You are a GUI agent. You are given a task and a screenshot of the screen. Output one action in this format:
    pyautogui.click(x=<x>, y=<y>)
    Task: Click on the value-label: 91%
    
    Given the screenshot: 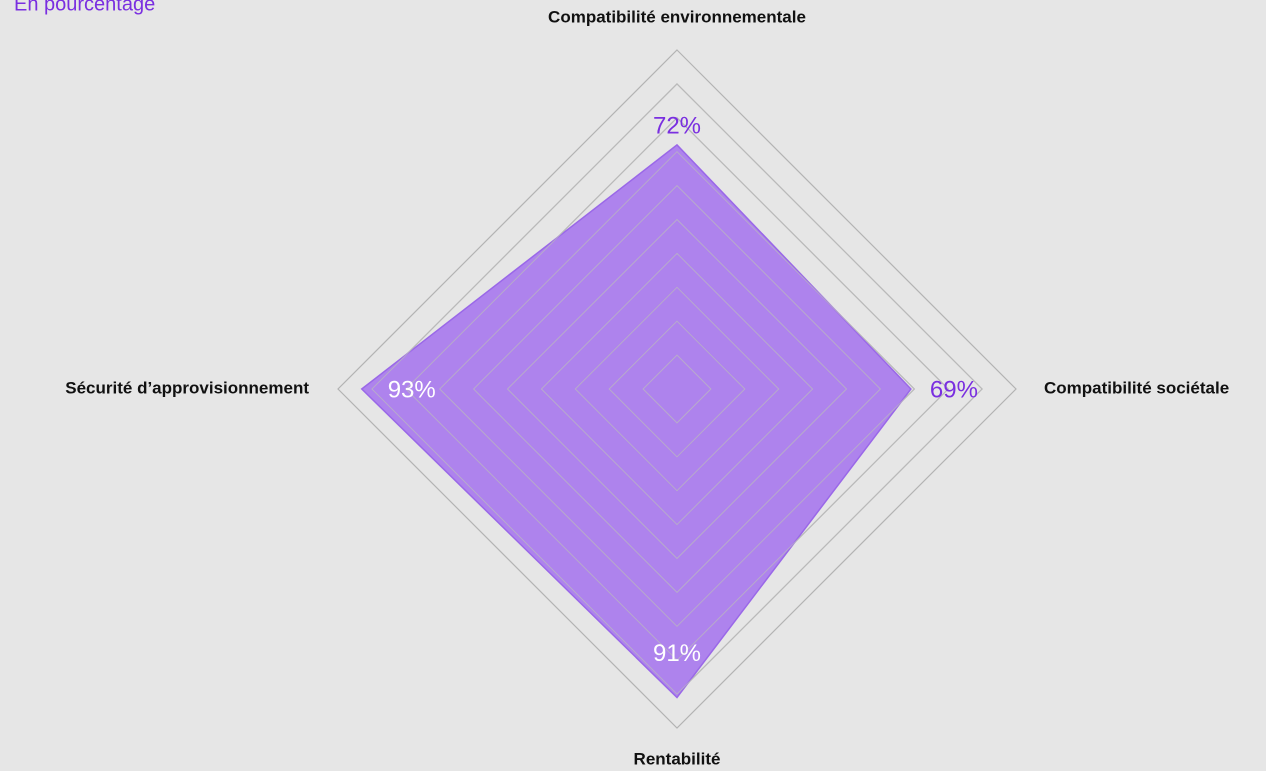 What is the action you would take?
    pyautogui.click(x=677, y=653)
    